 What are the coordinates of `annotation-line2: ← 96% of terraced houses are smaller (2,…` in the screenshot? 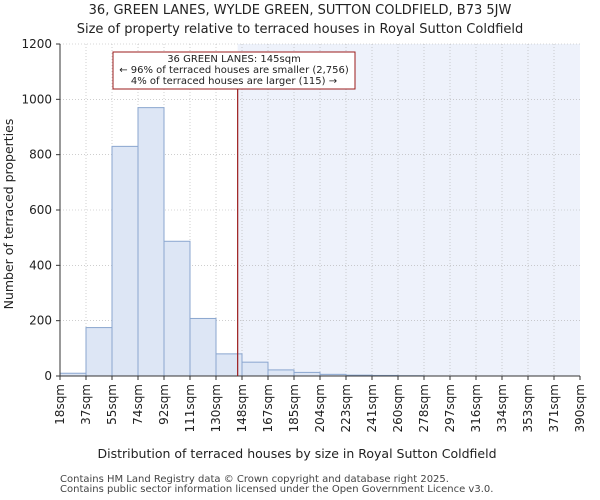 It's located at (234, 70).